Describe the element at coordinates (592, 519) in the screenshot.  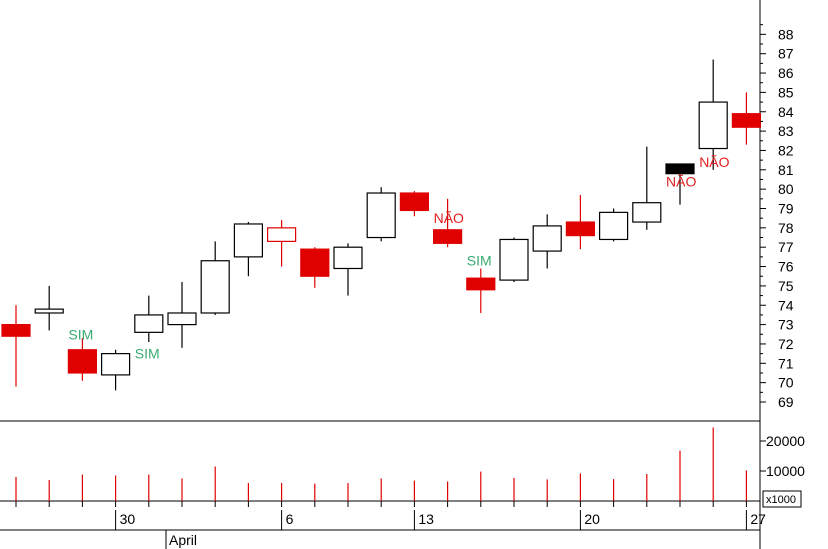
I see `date-tick-label: 20` at that location.